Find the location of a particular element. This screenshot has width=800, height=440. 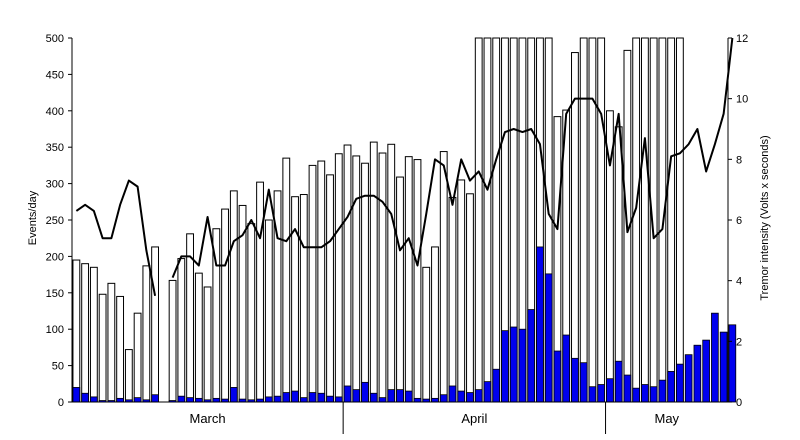

left-tick-label: 100 is located at coordinates (55, 330).